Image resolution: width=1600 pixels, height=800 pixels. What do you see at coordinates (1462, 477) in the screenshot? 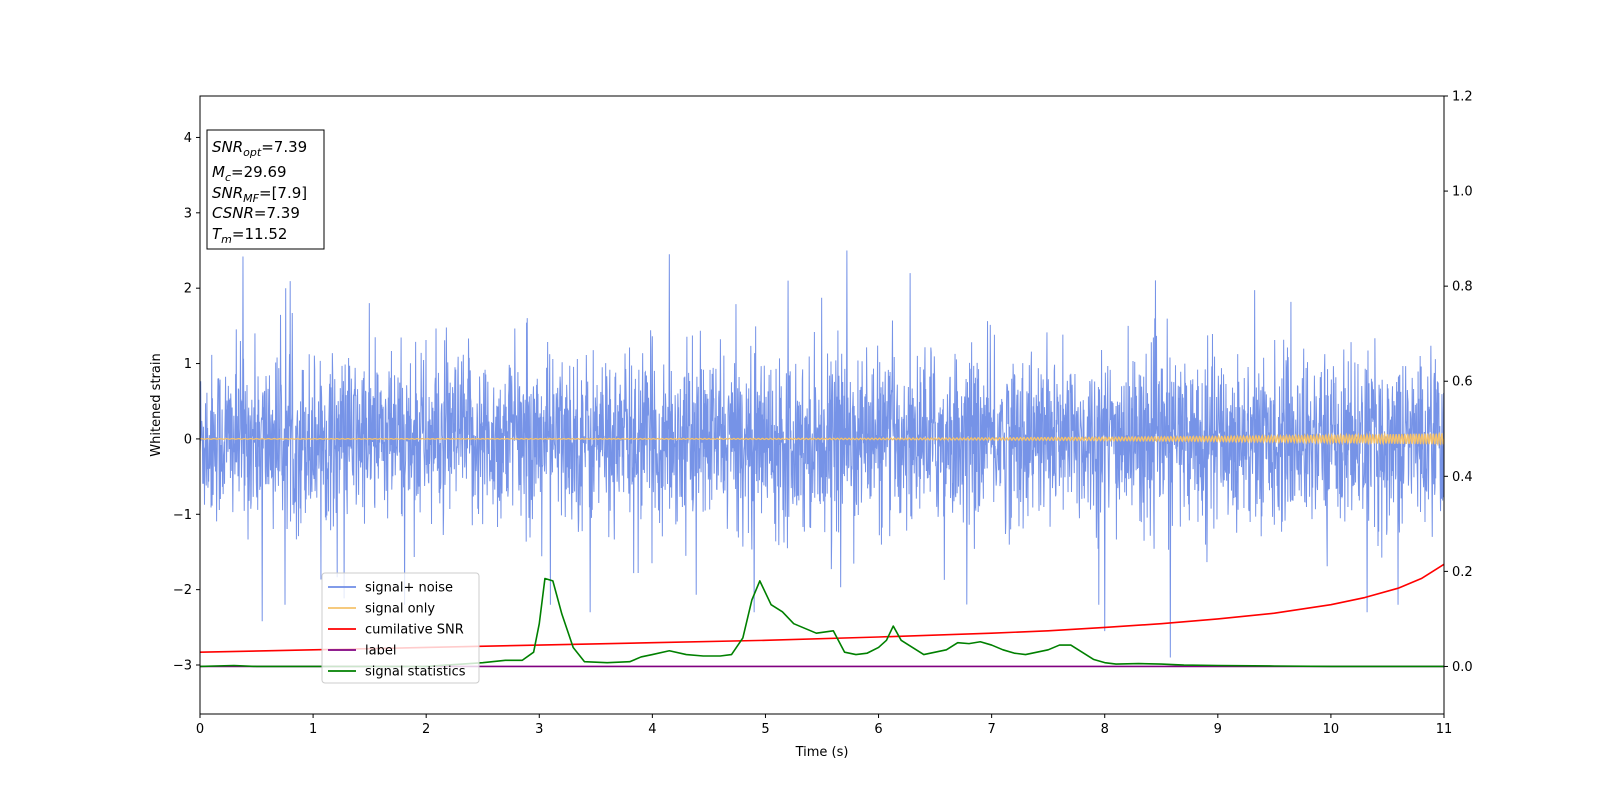
I see `y2-tick-label: 0.4` at bounding box center [1462, 477].